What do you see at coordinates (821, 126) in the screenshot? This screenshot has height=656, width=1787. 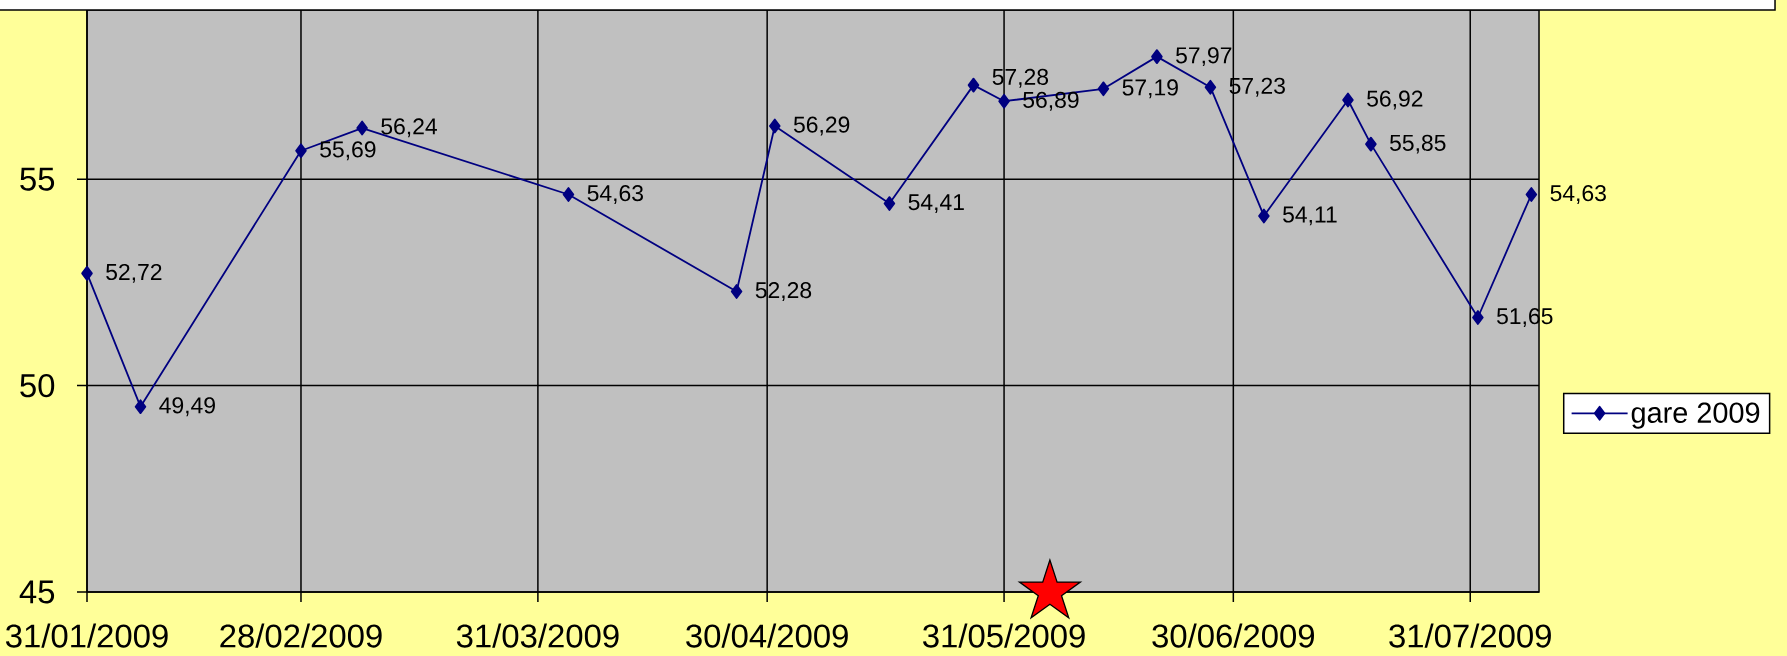 I see `data-label: 56,29` at bounding box center [821, 126].